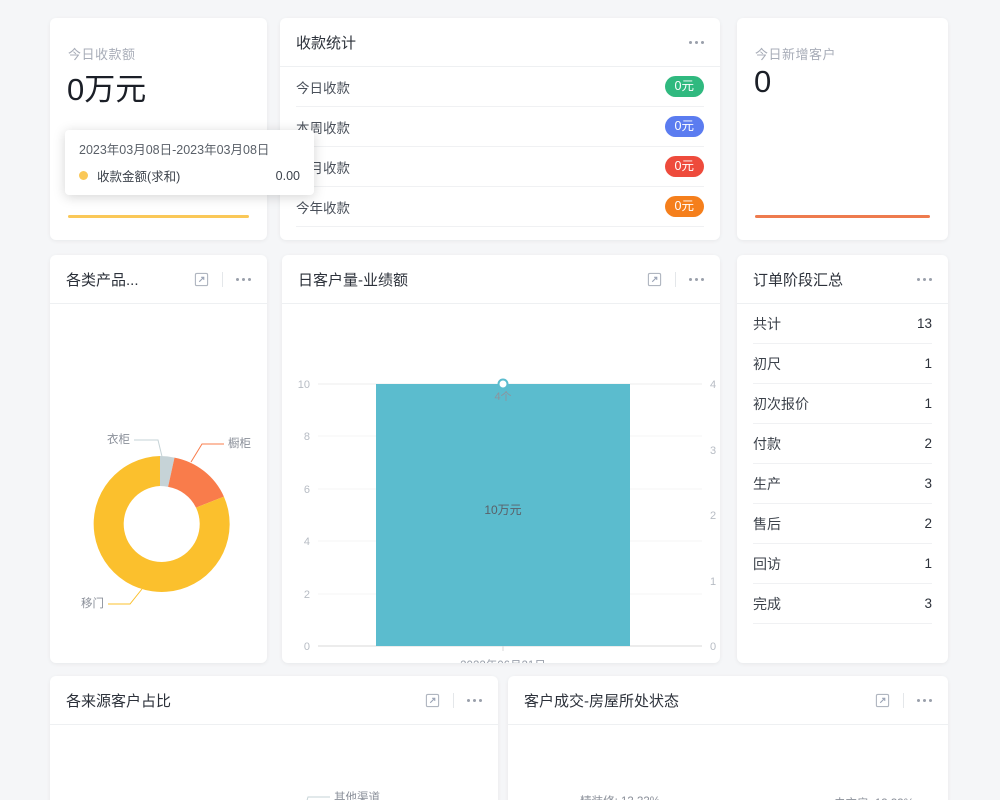 The image size is (1000, 800). Describe the element at coordinates (307, 437) in the screenshot. I see `y-left-tick: 8` at that location.